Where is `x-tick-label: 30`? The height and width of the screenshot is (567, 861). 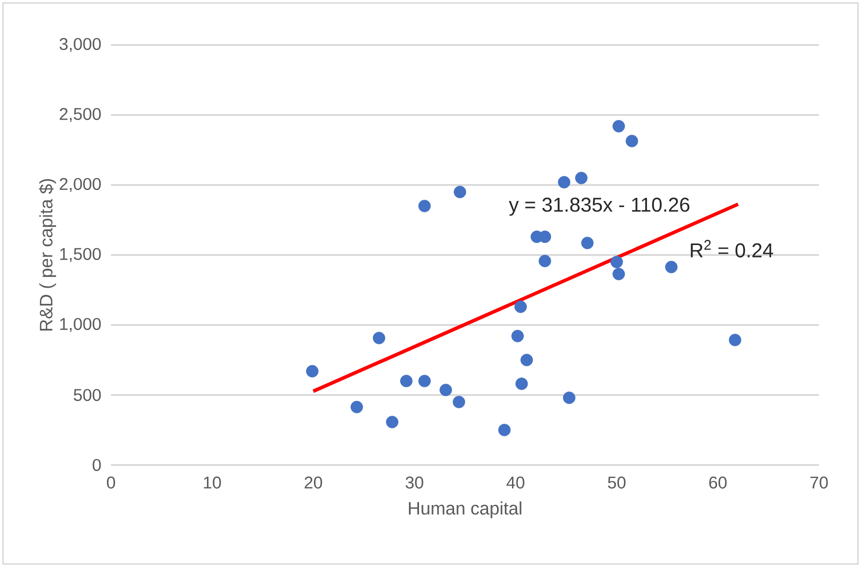 x-tick-label: 30 is located at coordinates (415, 482).